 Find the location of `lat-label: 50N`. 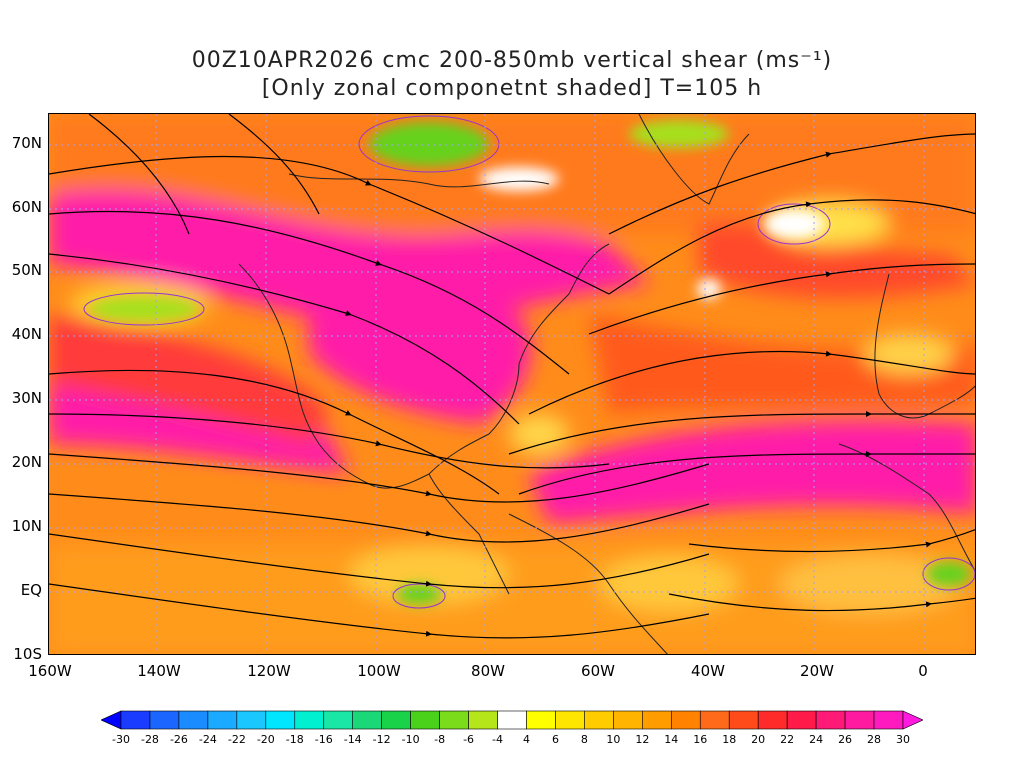

lat-label: 50N is located at coordinates (26, 270).